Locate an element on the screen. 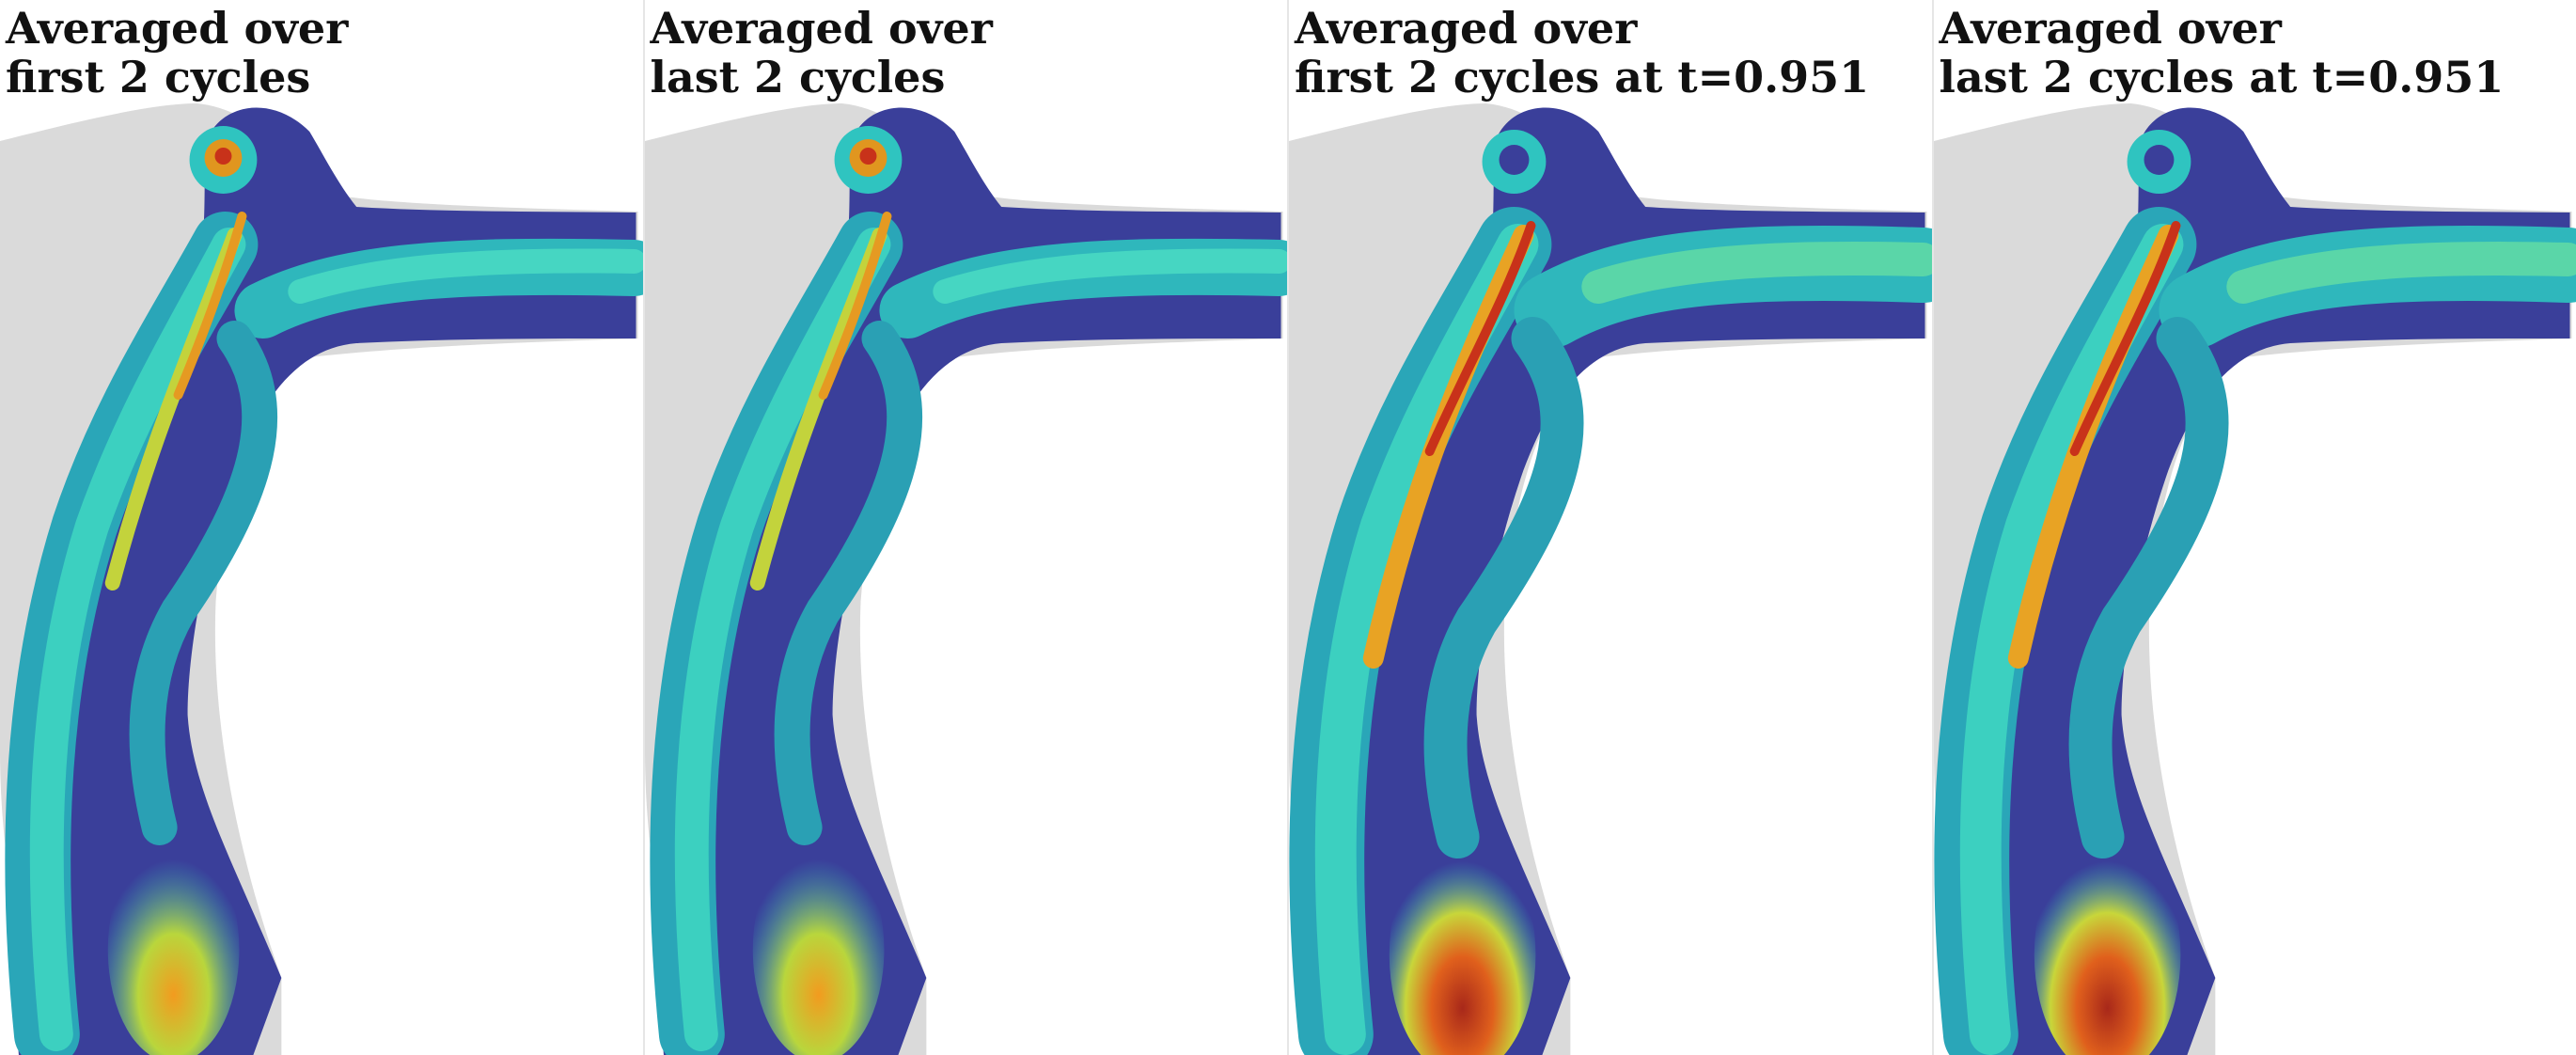 The height and width of the screenshot is (1055, 2576). caption-line-2: last 2 cycles is located at coordinates (798, 77).